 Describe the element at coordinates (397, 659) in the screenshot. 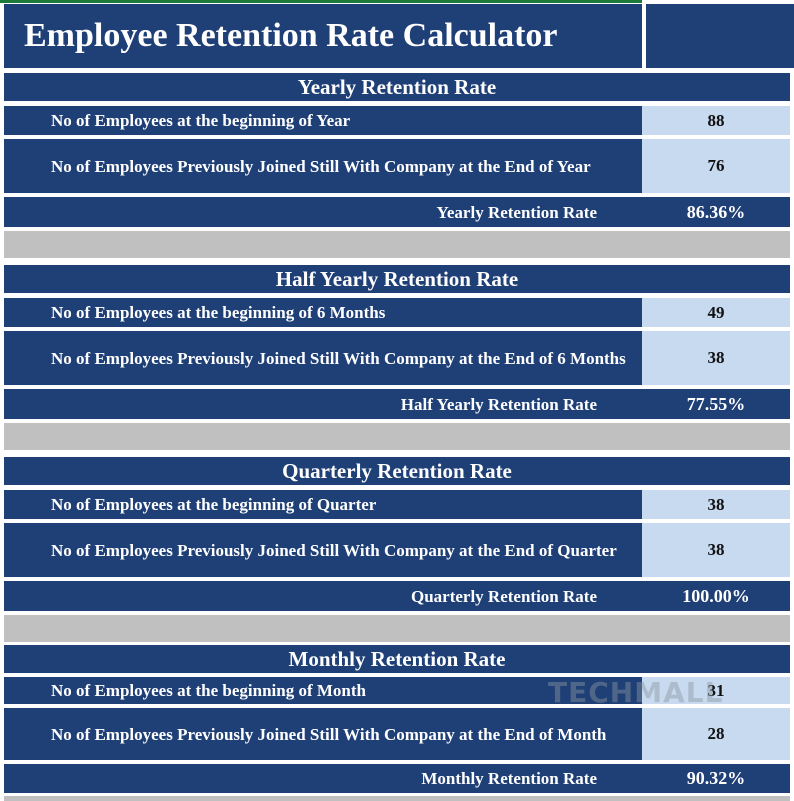

I see `section-header-monthly: Monthly Retention Rate` at that location.